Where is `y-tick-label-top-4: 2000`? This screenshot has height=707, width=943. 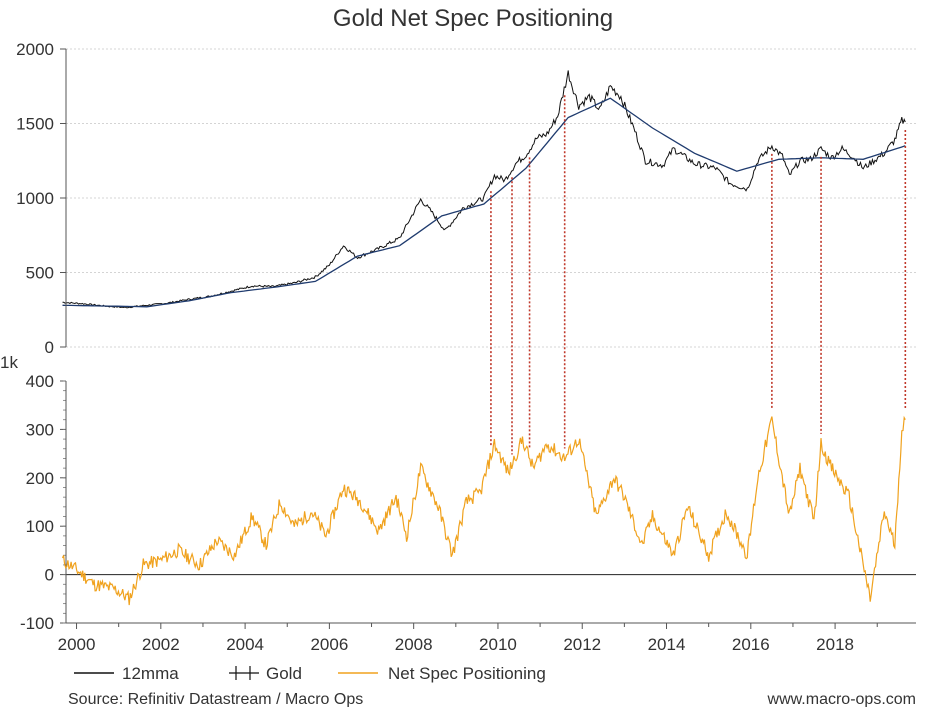 y-tick-label-top-4: 2000 is located at coordinates (35, 49).